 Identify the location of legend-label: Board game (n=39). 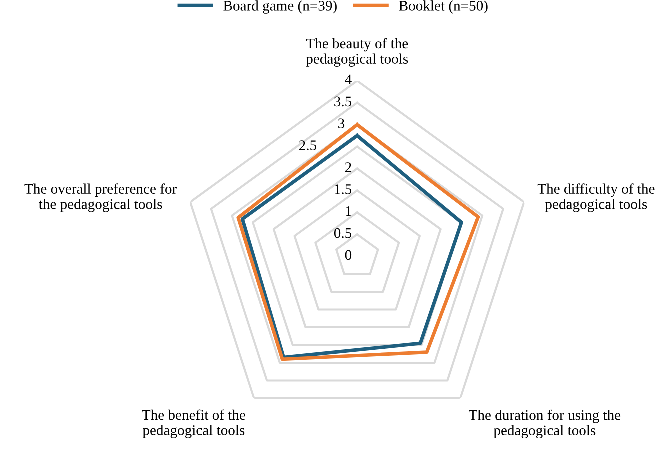
(280, 7).